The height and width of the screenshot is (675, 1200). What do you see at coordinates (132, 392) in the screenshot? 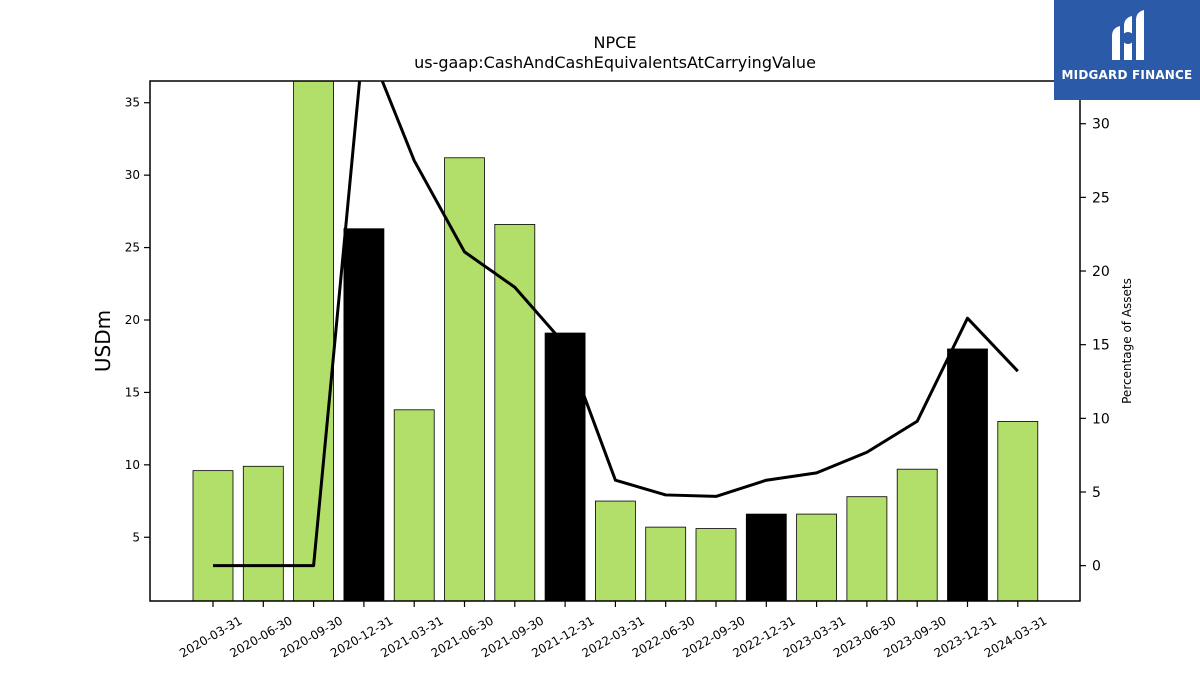
I see `y-tick-label: 15` at bounding box center [132, 392].